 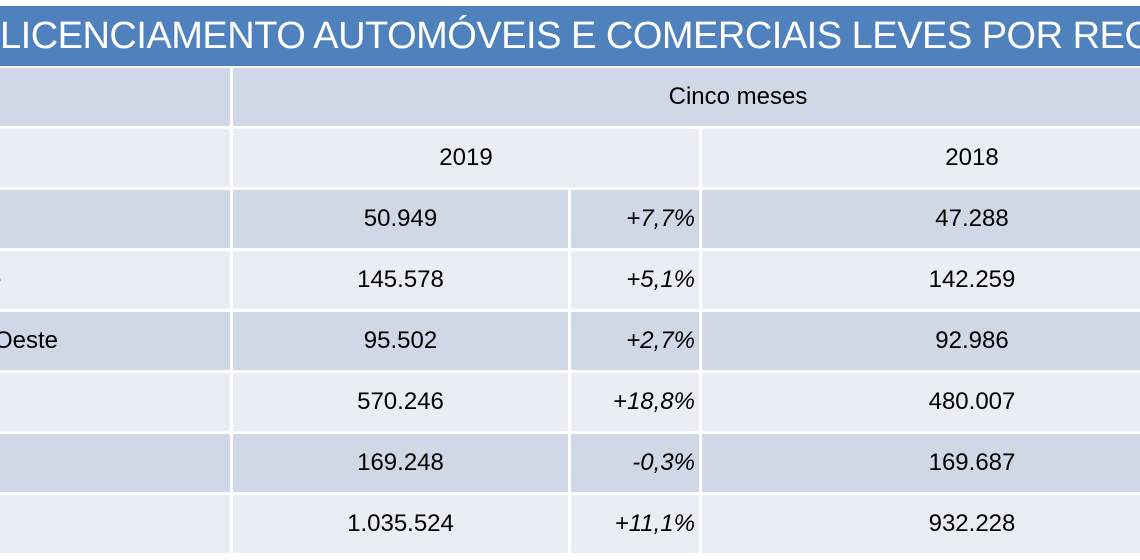 I want to click on region-label: Oeste, so click(x=29, y=340).